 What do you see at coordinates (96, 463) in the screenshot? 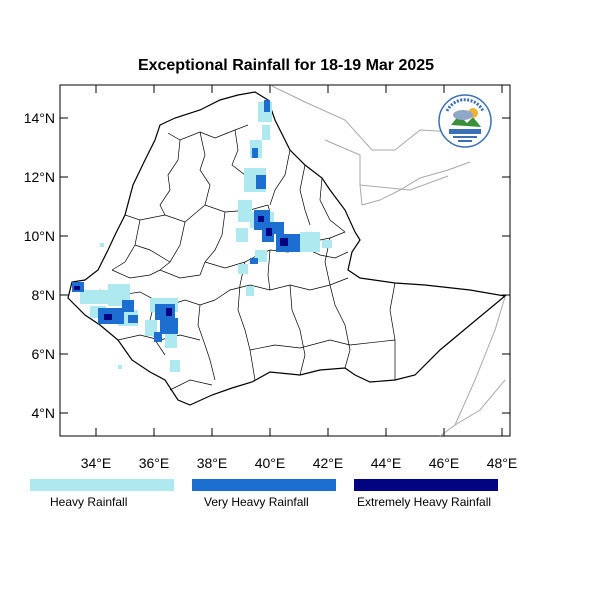
I see `x-tick-label: 34°E` at bounding box center [96, 463].